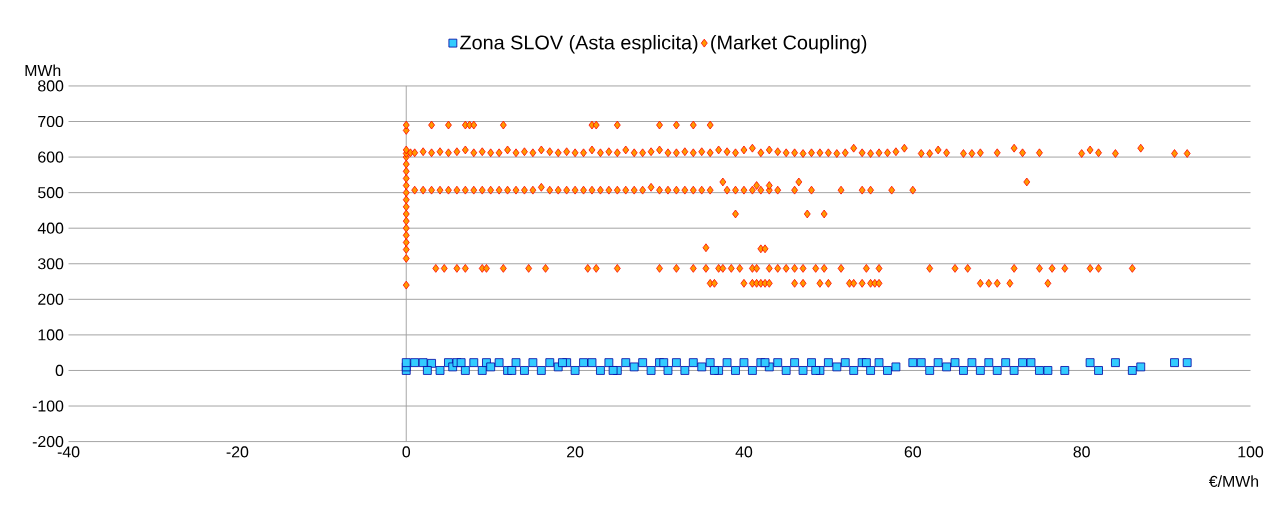 This screenshot has width=1271, height=518. I want to click on x-tick-label: 0, so click(406, 452).